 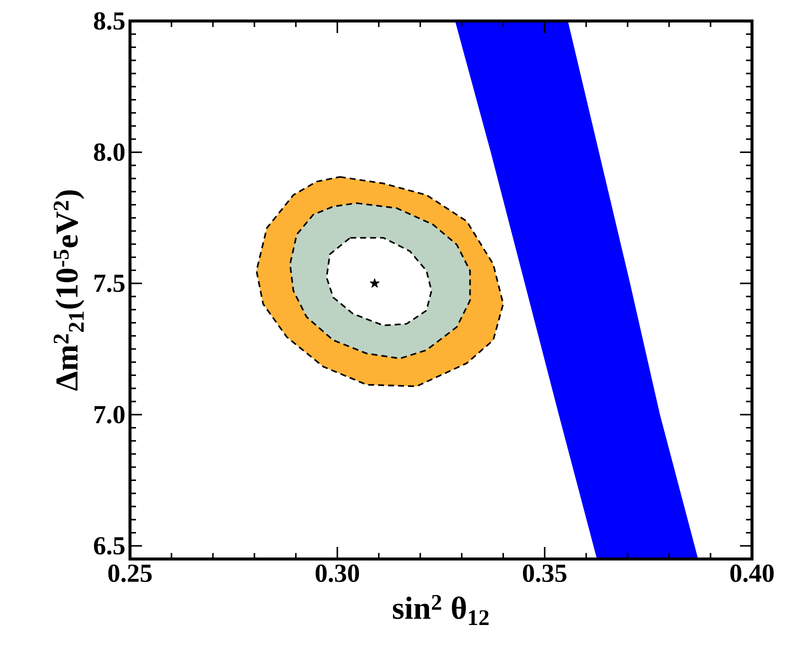 I want to click on x-axis-title: sin$^{2}$ θ$_{12}$, so click(x=440, y=609).